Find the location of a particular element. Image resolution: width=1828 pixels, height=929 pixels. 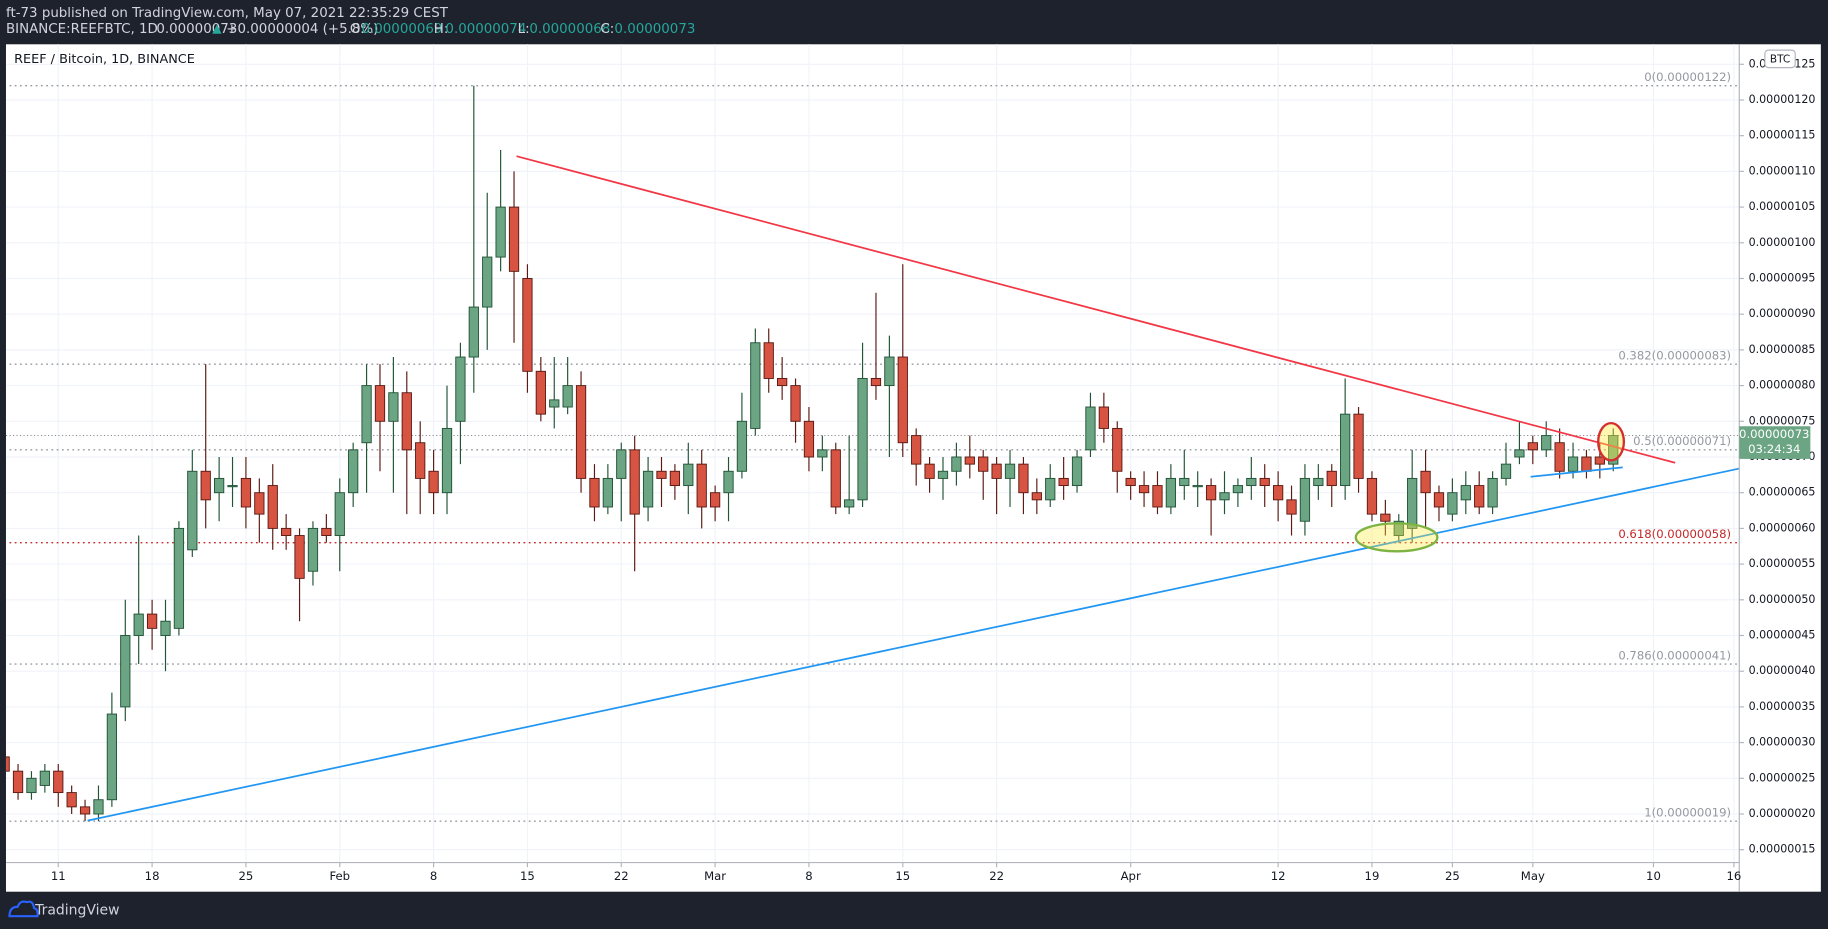

x-tick-label: May is located at coordinates (1533, 876).